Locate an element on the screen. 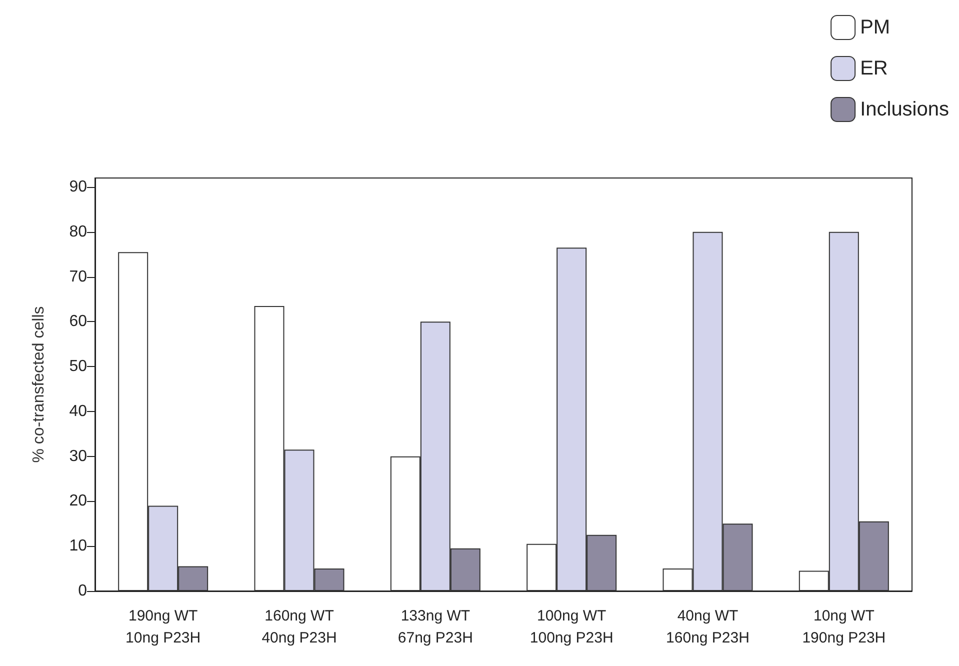 The image size is (959, 666). legend-label: Inclusions is located at coordinates (904, 109).